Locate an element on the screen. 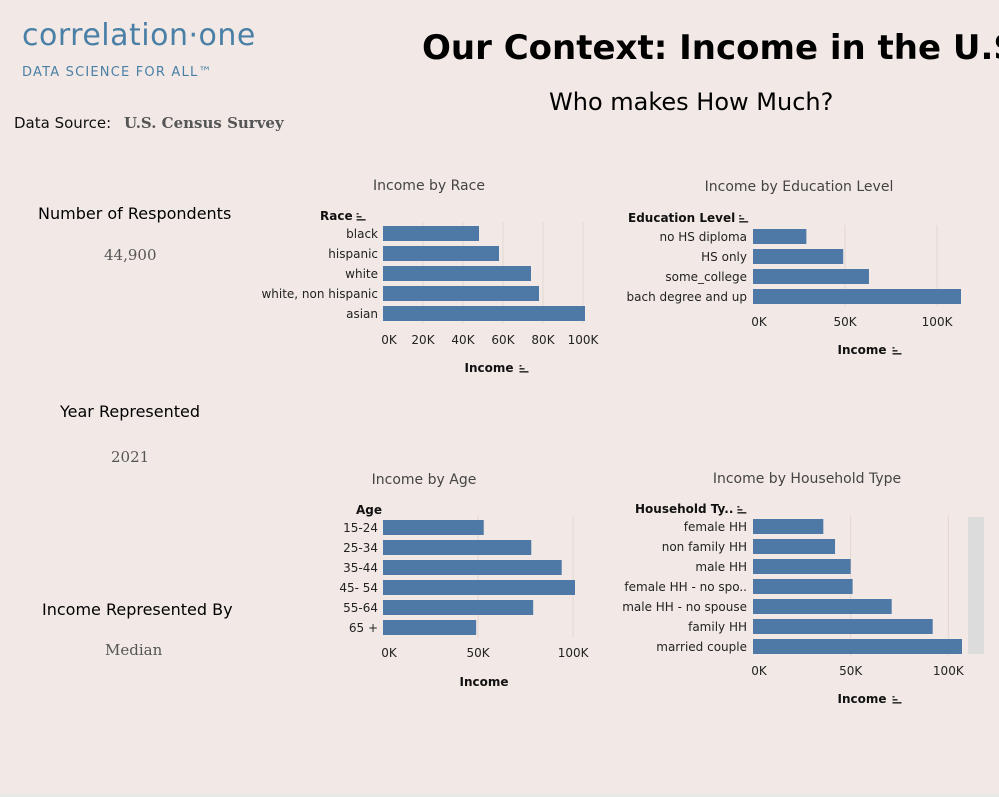 Image resolution: width=999 pixels, height=797 pixels. respondents-label: Number of Respondents is located at coordinates (135, 213).